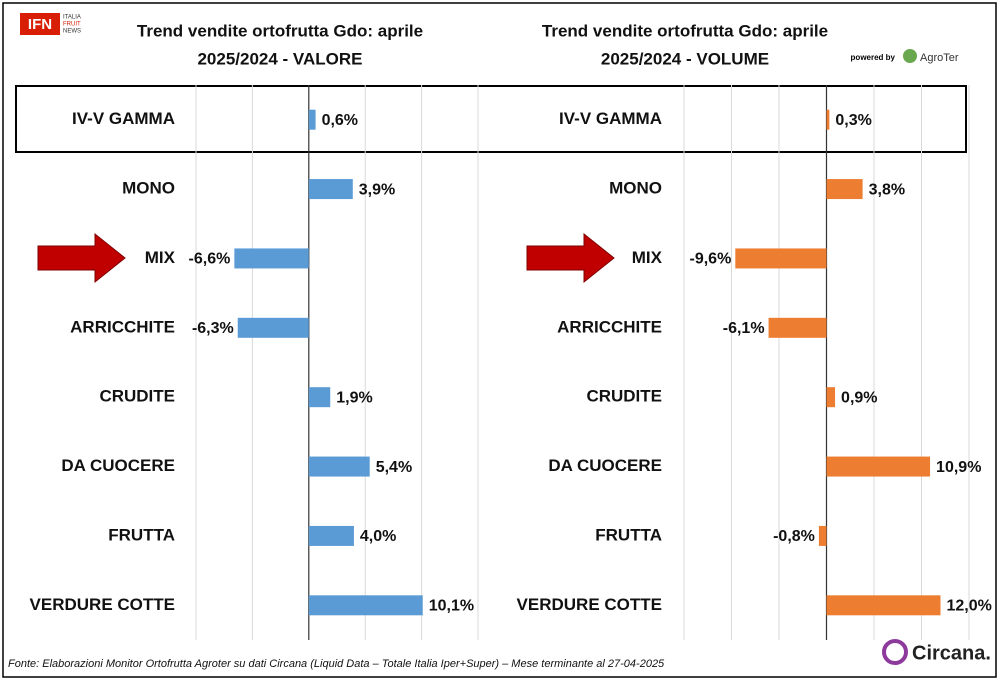  I want to click on value-label: 1,9%, so click(354, 397).